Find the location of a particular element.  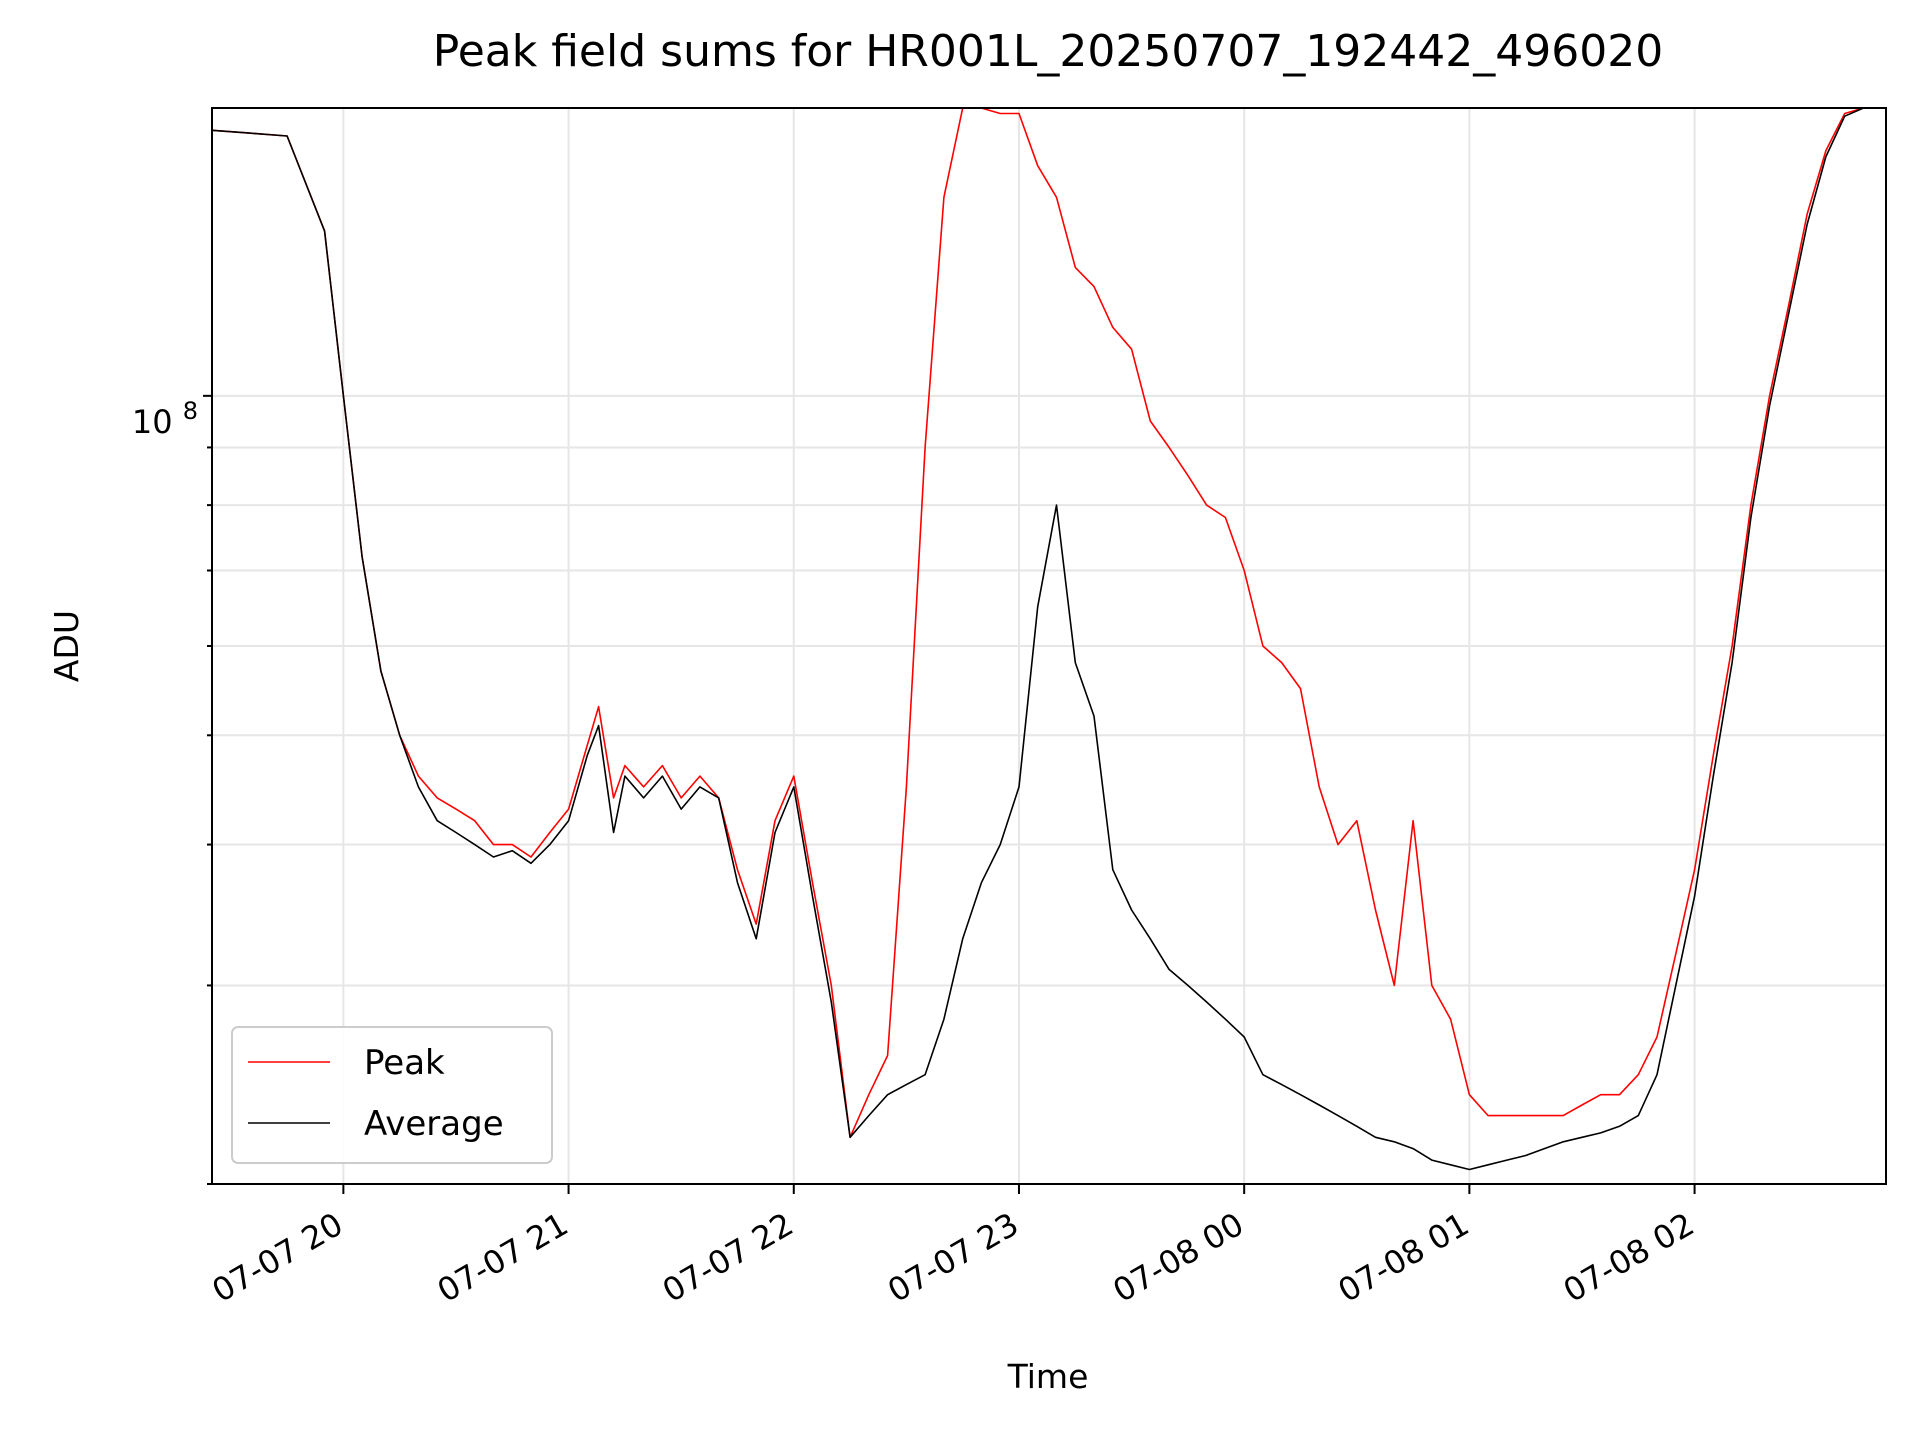

y-tick-label-exponent: 8 is located at coordinates (190, 411).